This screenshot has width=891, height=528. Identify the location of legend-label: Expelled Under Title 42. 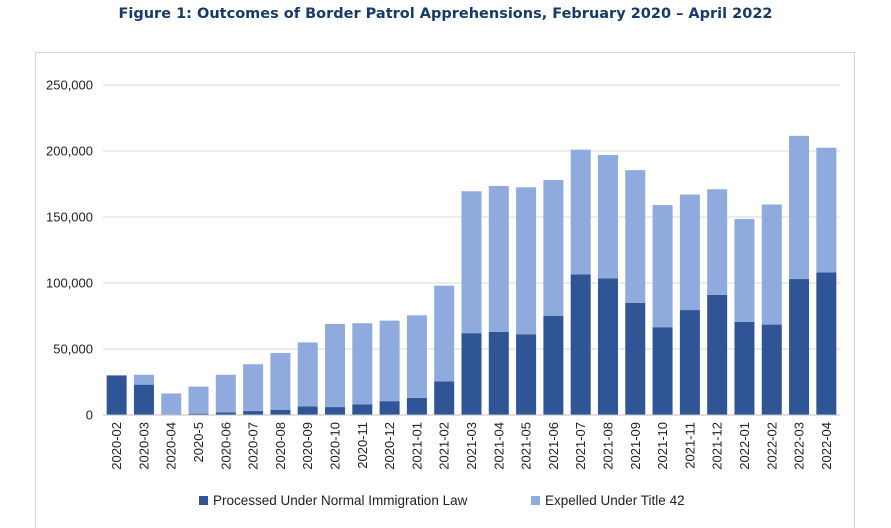
(615, 500).